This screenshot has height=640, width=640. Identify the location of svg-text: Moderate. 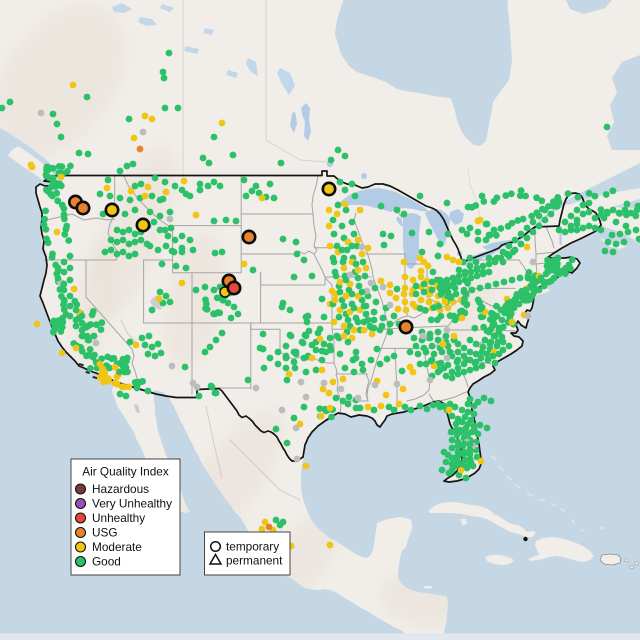
(117, 547).